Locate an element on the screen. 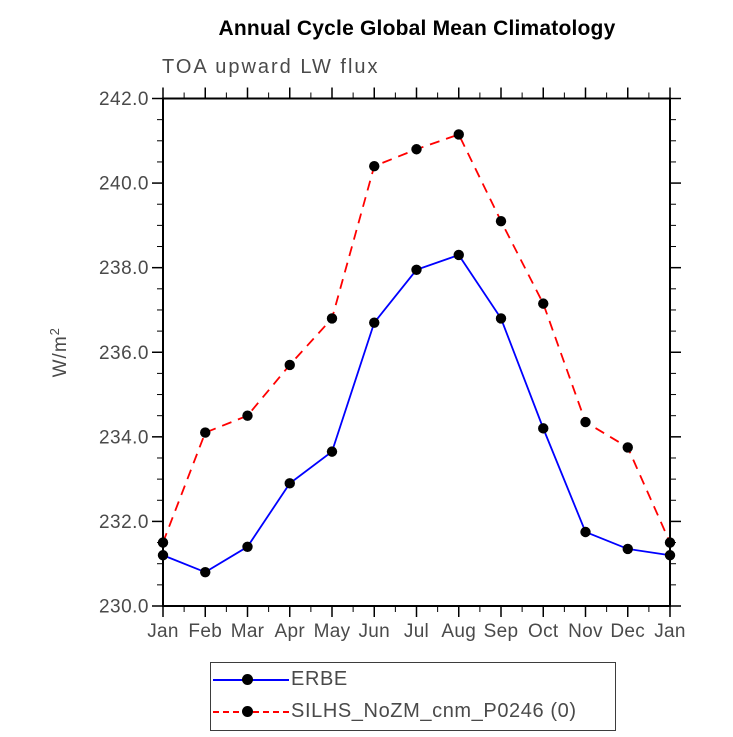  legend-label: SILHS_NoZM_cnm_P0246 (0) is located at coordinates (434, 711).